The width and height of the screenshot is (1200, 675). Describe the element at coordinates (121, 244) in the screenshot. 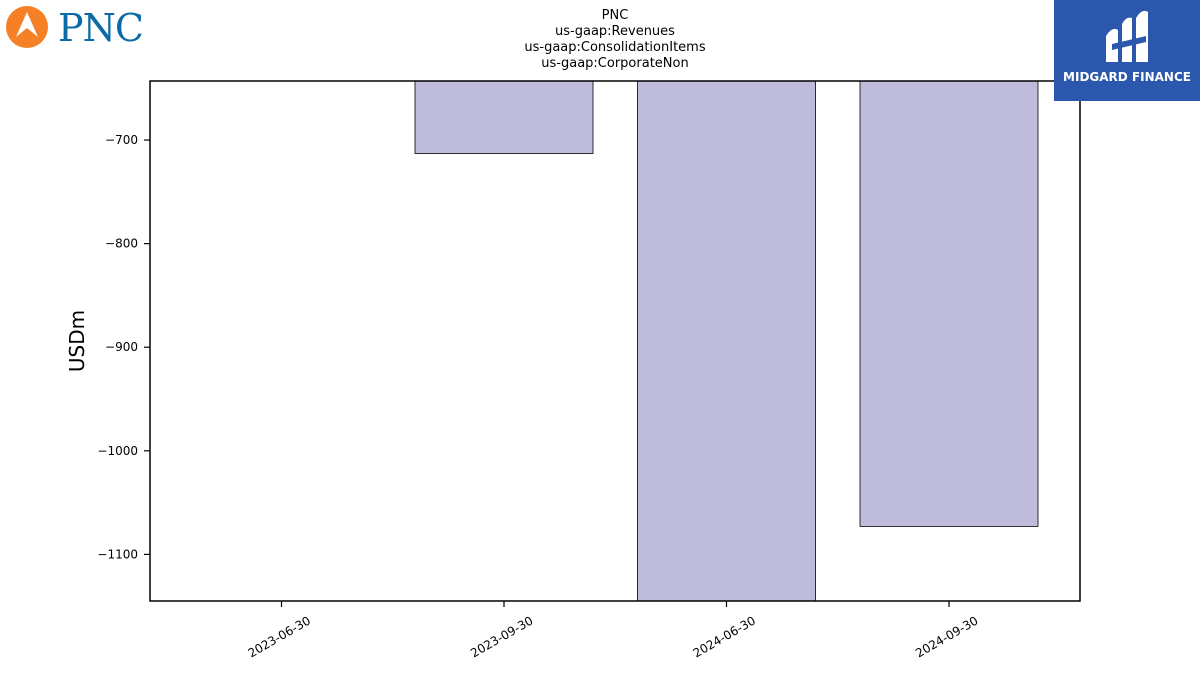

I see `y-tick-label: −800` at that location.